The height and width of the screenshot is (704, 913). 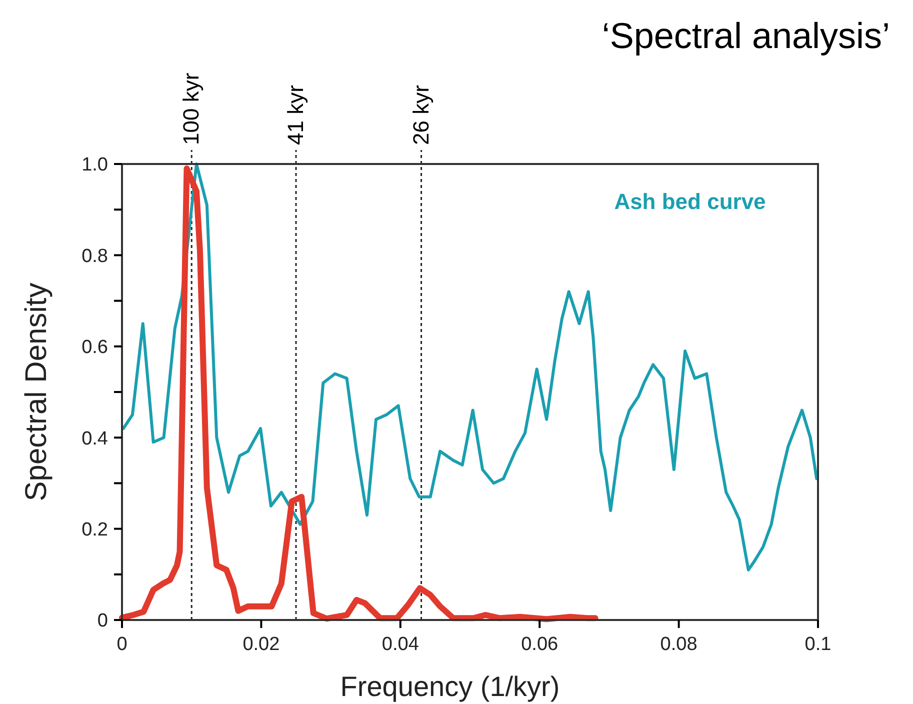 I want to click on x-tick-label: 0.1, so click(x=818, y=644).